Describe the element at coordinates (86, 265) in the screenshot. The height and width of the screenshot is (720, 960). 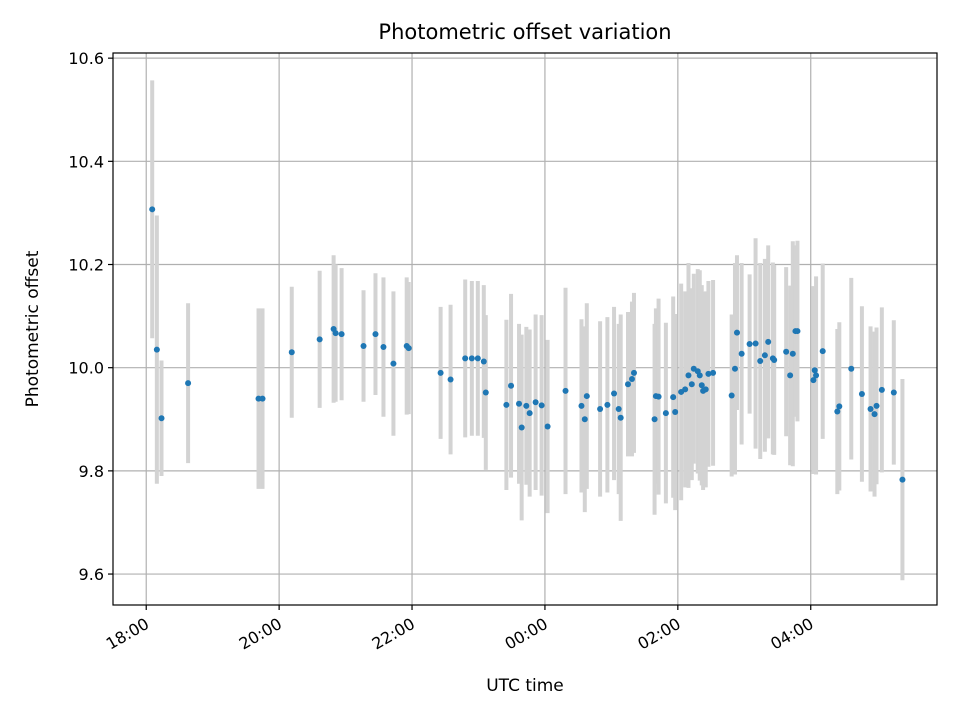
I see `y-tick-label: 10.2` at that location.